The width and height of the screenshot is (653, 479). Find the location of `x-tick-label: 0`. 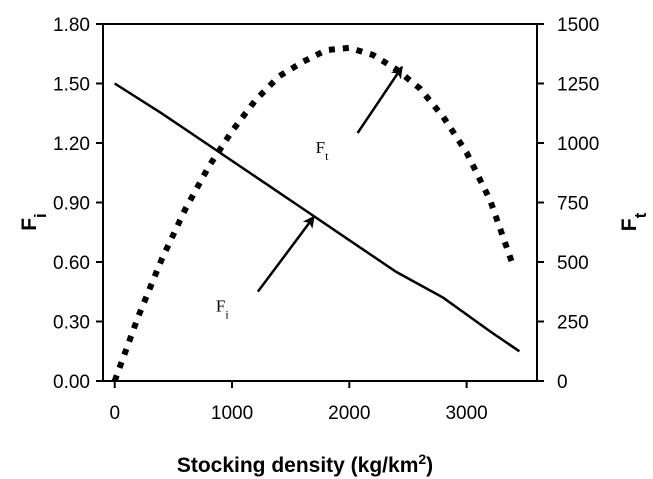

x-tick-label: 0 is located at coordinates (114, 413).